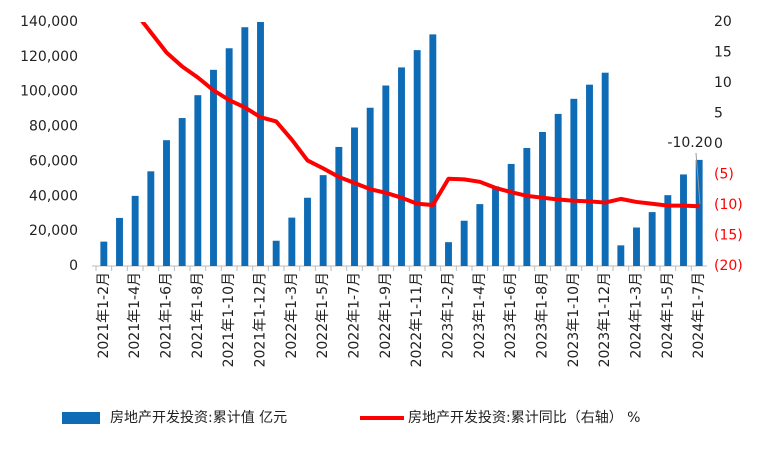  I want to click on y2-tick-label: (10), so click(728, 205).